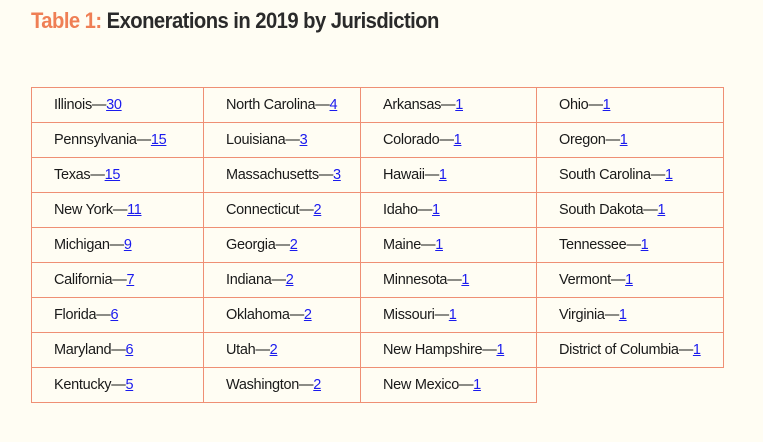 This screenshot has height=442, width=763. Describe the element at coordinates (333, 105) in the screenshot. I see `exoneration-count-link: 4` at that location.